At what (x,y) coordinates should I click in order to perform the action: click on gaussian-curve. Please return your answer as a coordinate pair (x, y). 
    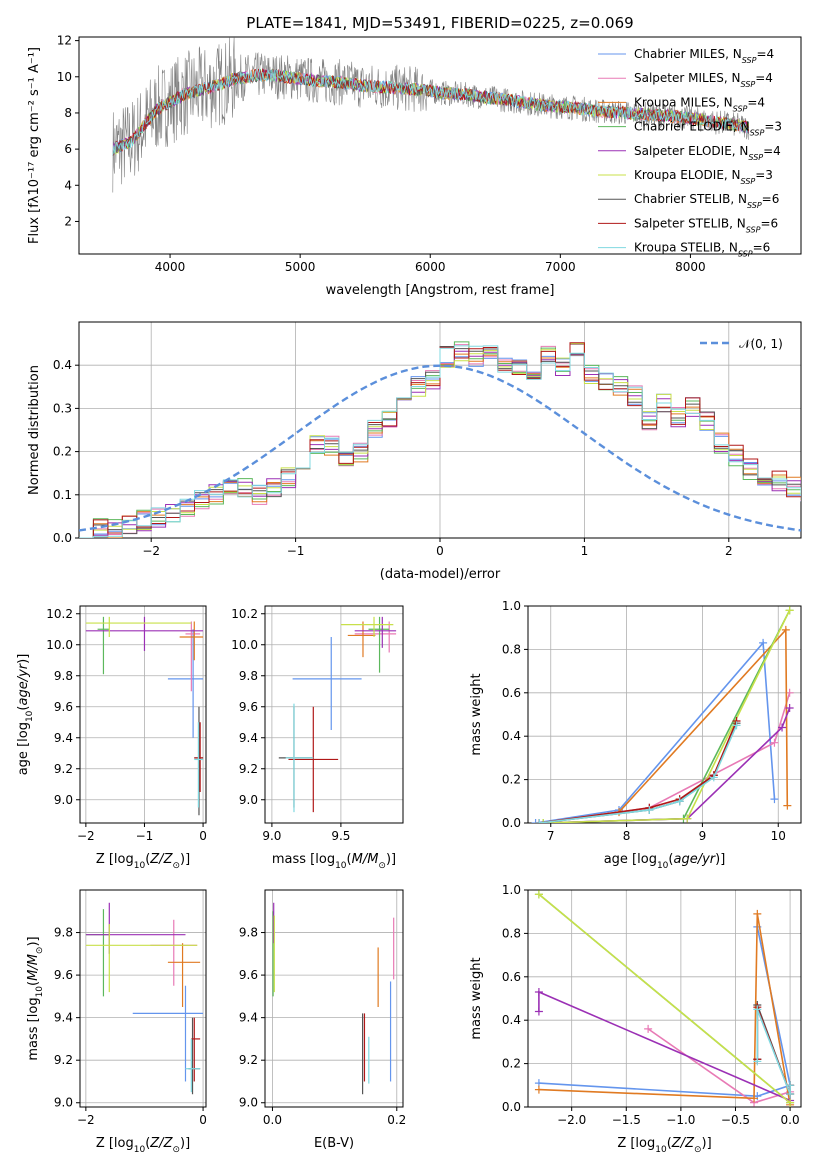
    Looking at the image, I should click on (440, 448).